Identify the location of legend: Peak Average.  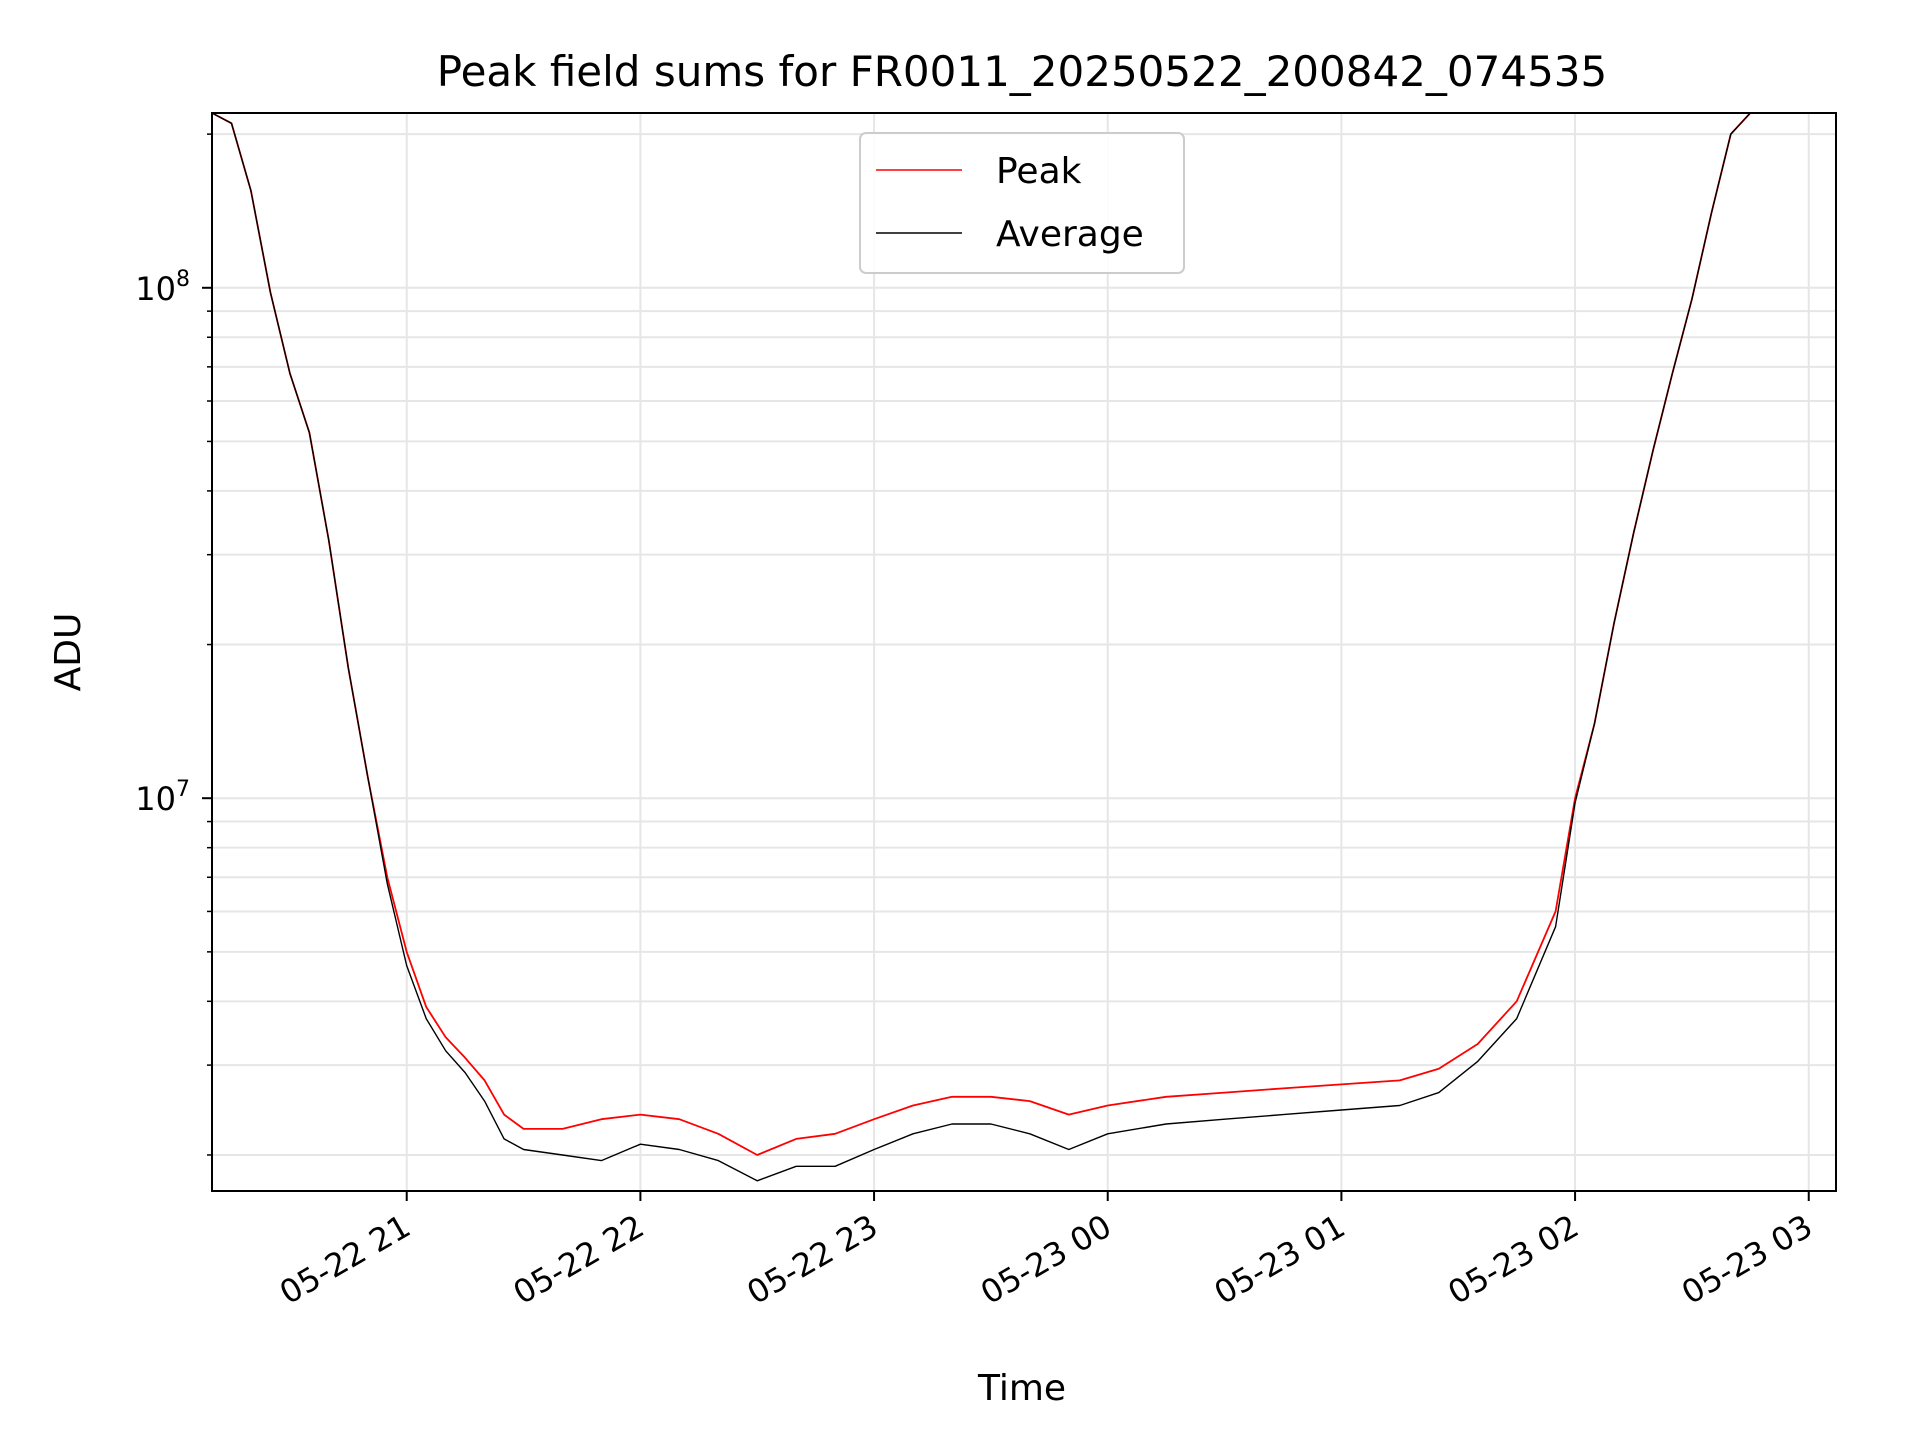
(1022, 203).